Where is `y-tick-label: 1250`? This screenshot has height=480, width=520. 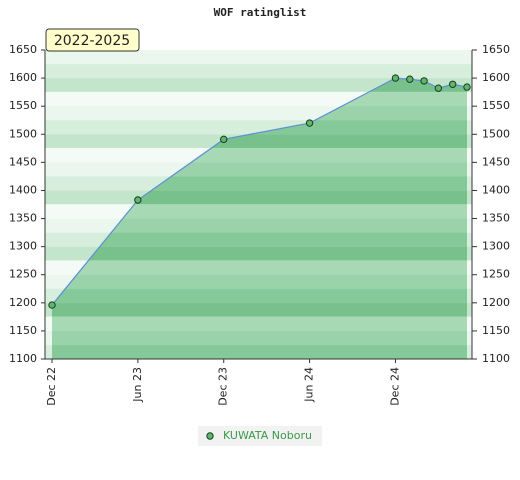
y-tick-label: 1250 is located at coordinates (23, 274).